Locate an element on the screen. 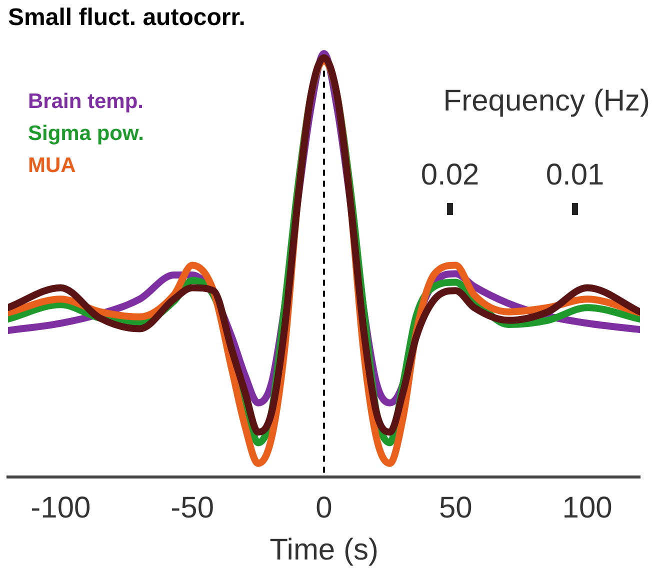 This screenshot has width=658, height=577. x-tick-label: 0 is located at coordinates (324, 507).